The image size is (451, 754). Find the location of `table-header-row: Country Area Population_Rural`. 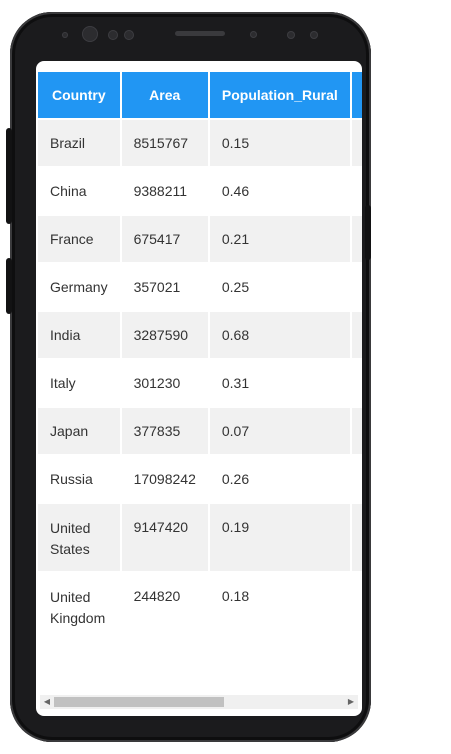

table-header-row: Country Area Population_Rural is located at coordinates (200, 95).